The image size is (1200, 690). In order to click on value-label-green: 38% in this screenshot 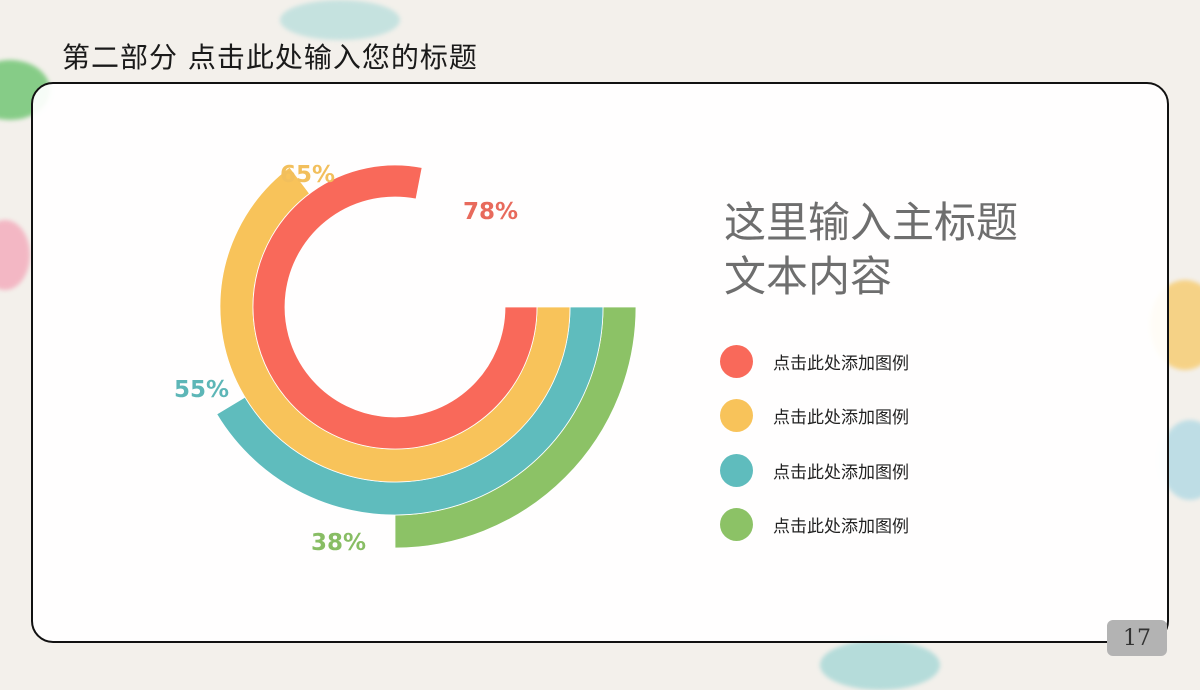, I will do `click(339, 543)`.